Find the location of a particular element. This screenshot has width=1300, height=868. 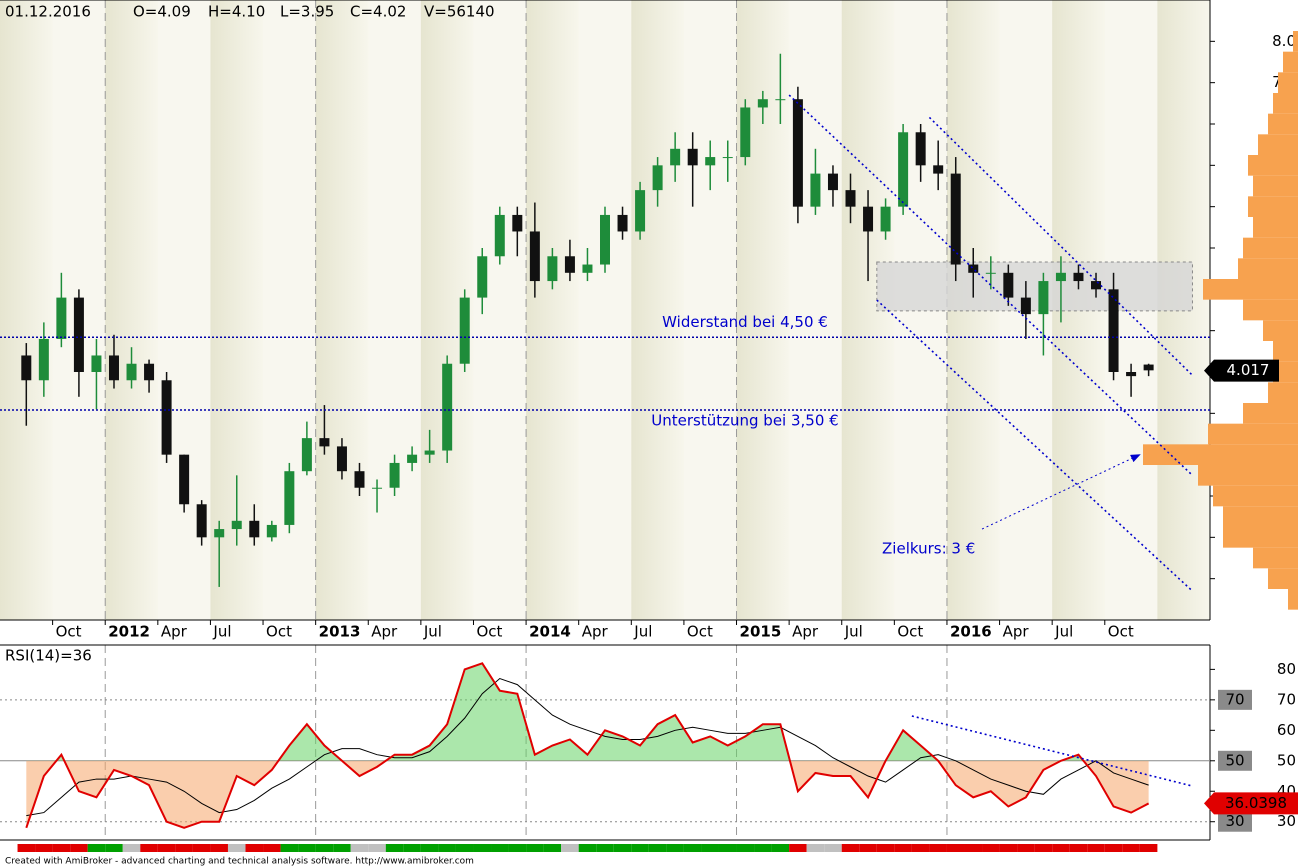

level-box is located at coordinates (1235, 699).